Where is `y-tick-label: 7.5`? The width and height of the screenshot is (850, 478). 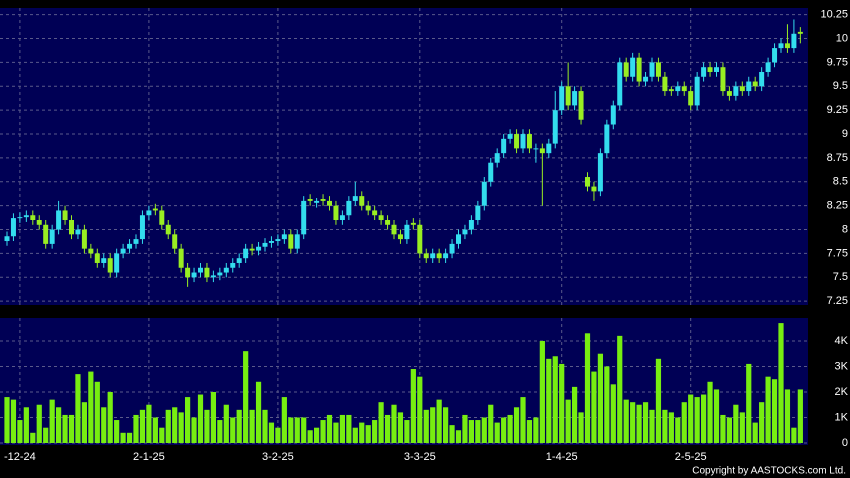 y-tick-label: 7.5 is located at coordinates (840, 277).